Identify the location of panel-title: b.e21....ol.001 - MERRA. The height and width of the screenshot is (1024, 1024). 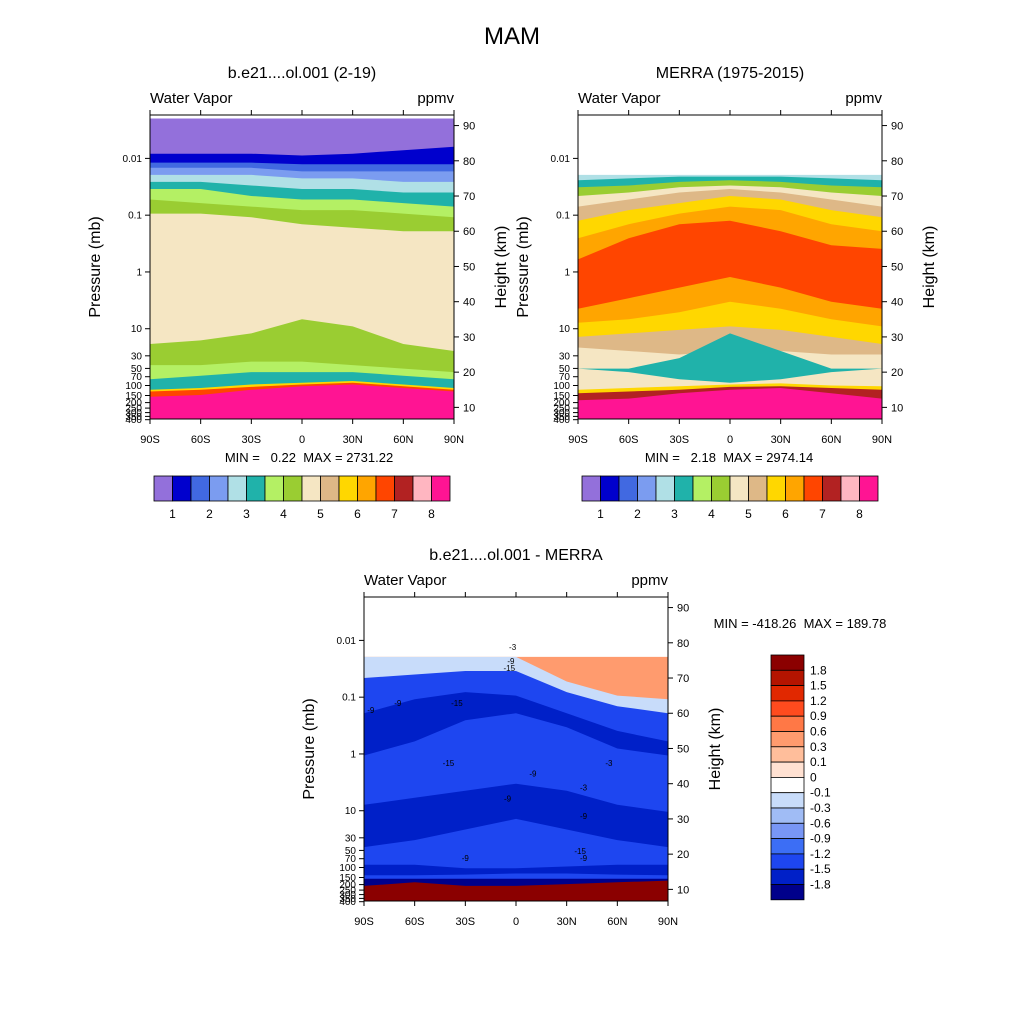
(516, 555).